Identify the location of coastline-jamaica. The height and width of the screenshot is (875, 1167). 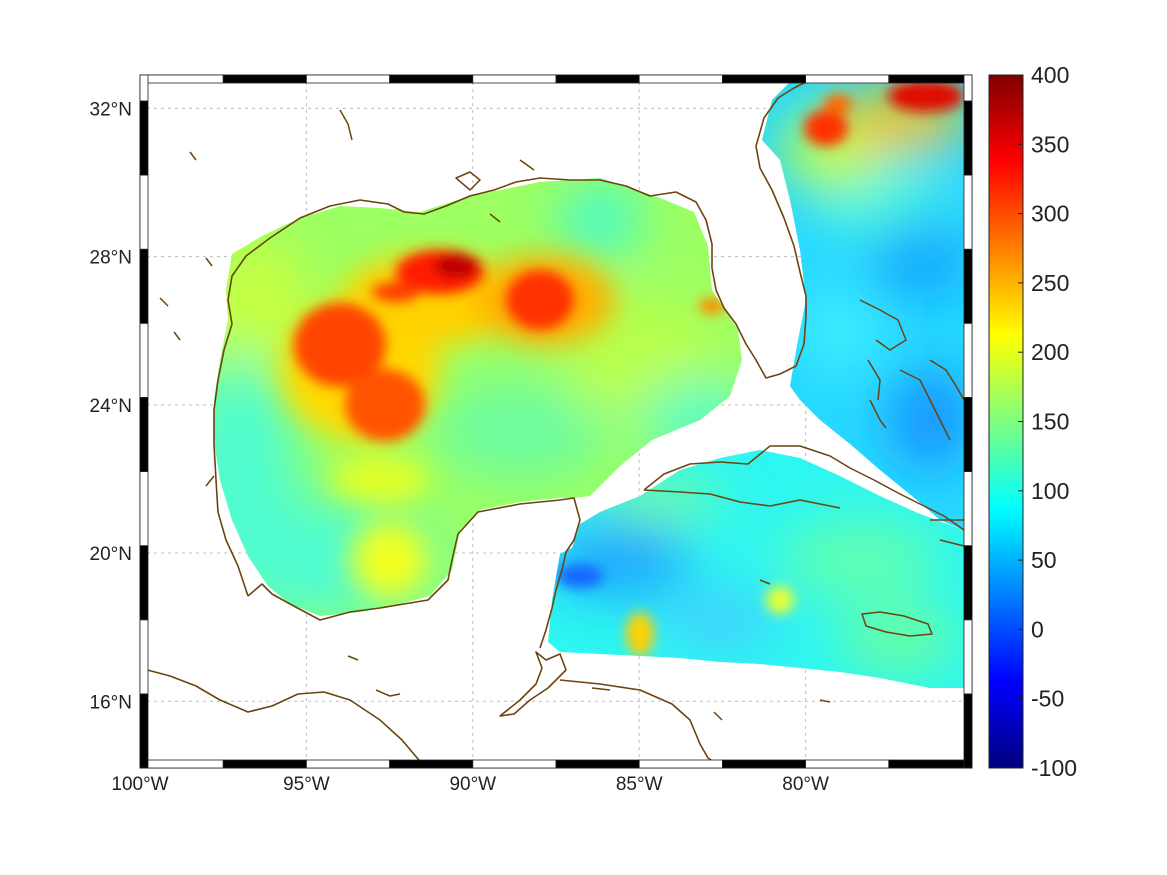
(897, 624).